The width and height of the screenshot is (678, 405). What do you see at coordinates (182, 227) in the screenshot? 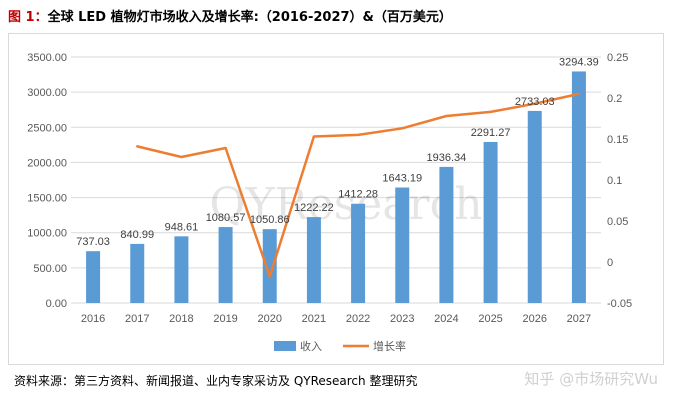
I see `revenue-data-label: 948.61` at bounding box center [182, 227].